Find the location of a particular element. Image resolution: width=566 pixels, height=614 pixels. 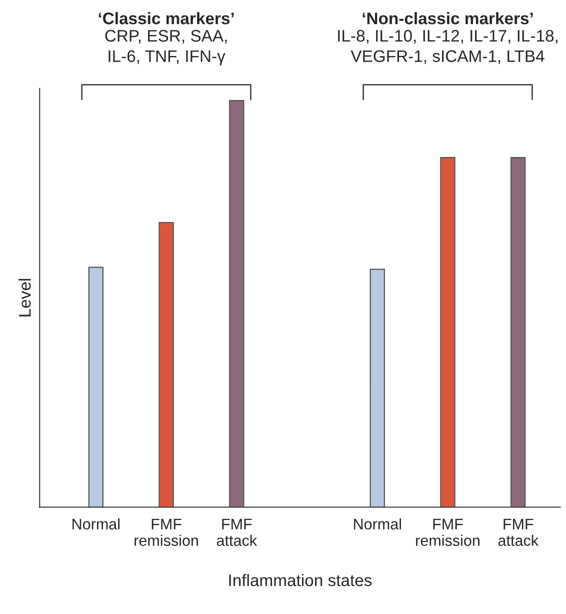

x-axis-title: Inflammation states is located at coordinates (300, 580).